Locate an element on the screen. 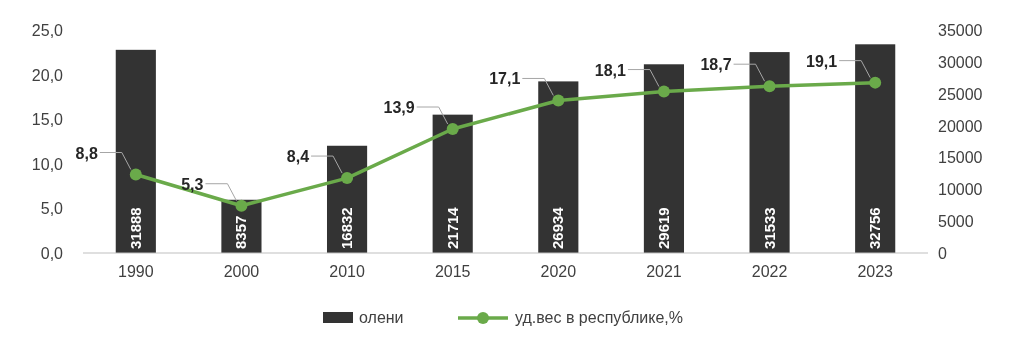 The height and width of the screenshot is (343, 1028). y2-tick-label: 15000 is located at coordinates (960, 158).